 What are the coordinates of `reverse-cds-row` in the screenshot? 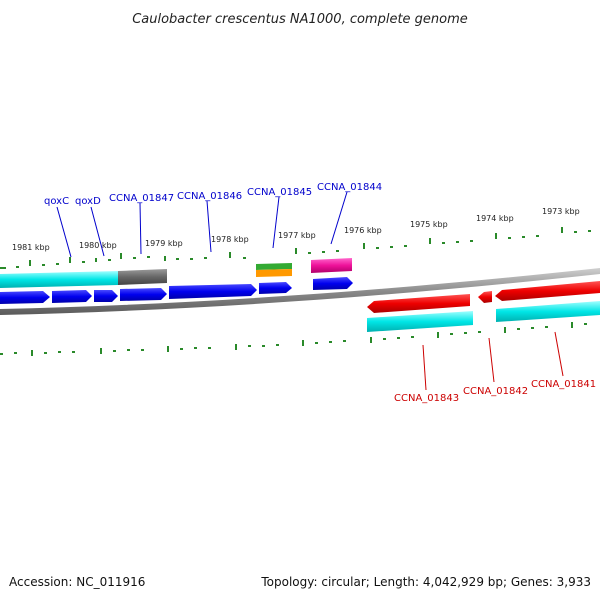 It's located at (483, 297).